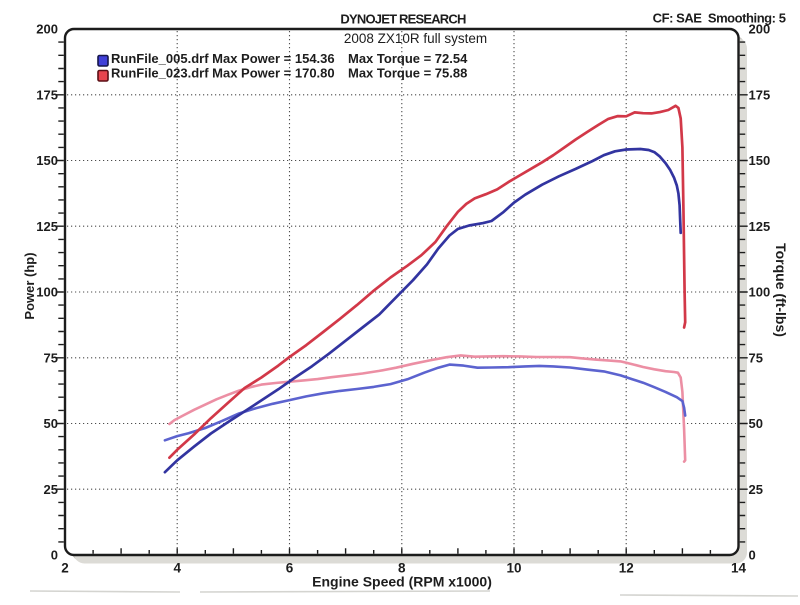 The height and width of the screenshot is (605, 800). What do you see at coordinates (407, 72) in the screenshot?
I see `svg-text: Max Torque = 75.88` at bounding box center [407, 72].